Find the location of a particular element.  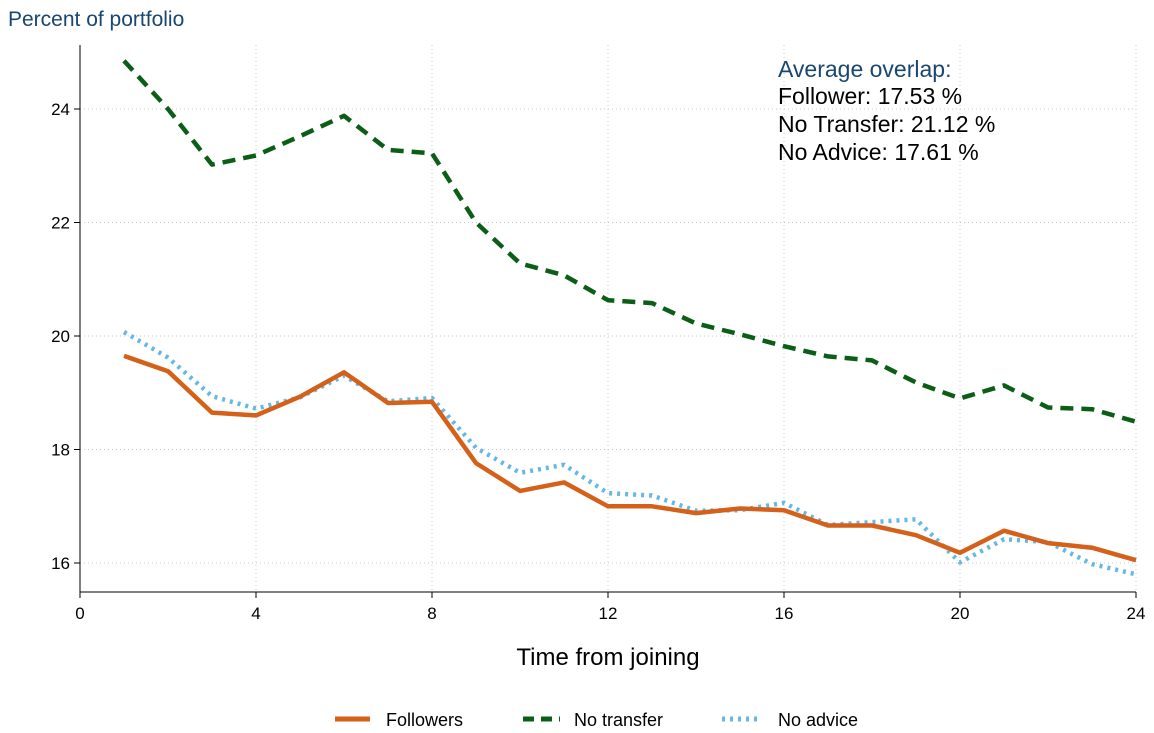

x-tick-label: 20 is located at coordinates (960, 613).